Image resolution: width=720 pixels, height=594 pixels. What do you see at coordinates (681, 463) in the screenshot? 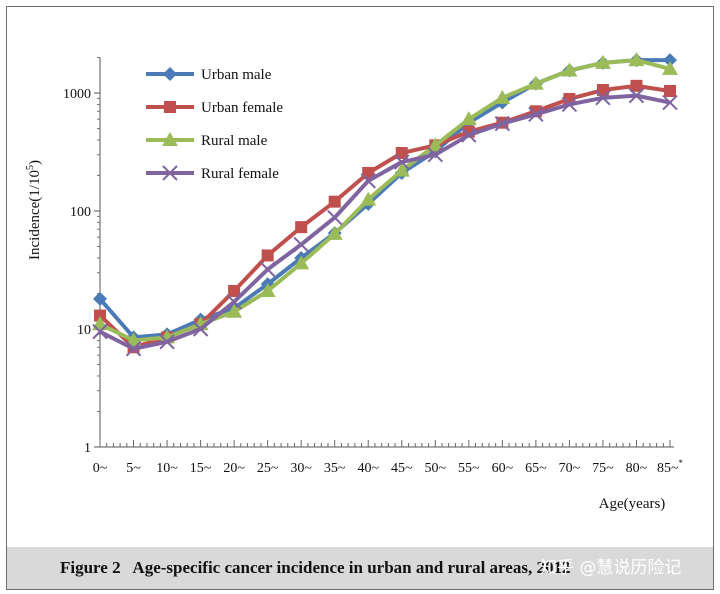
I see `x-tick-note: *` at bounding box center [681, 463].